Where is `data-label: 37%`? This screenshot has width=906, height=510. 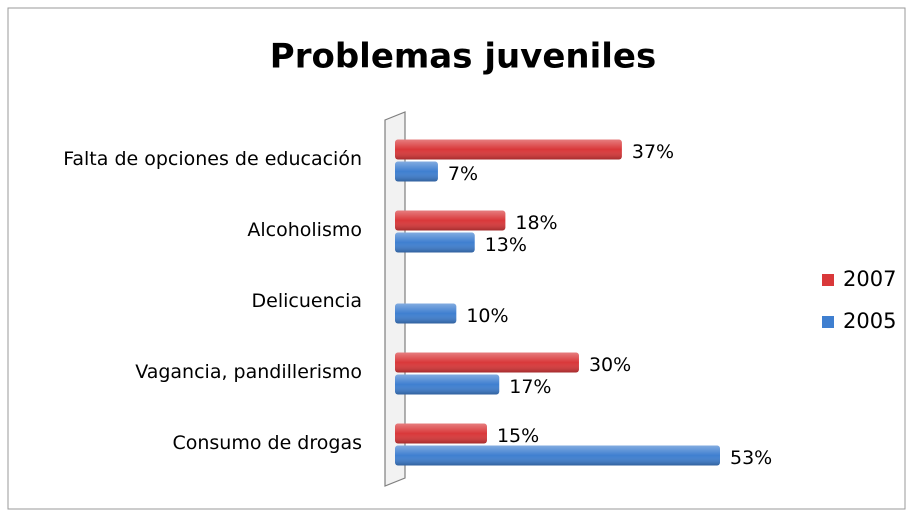 data-label: 37% is located at coordinates (653, 152).